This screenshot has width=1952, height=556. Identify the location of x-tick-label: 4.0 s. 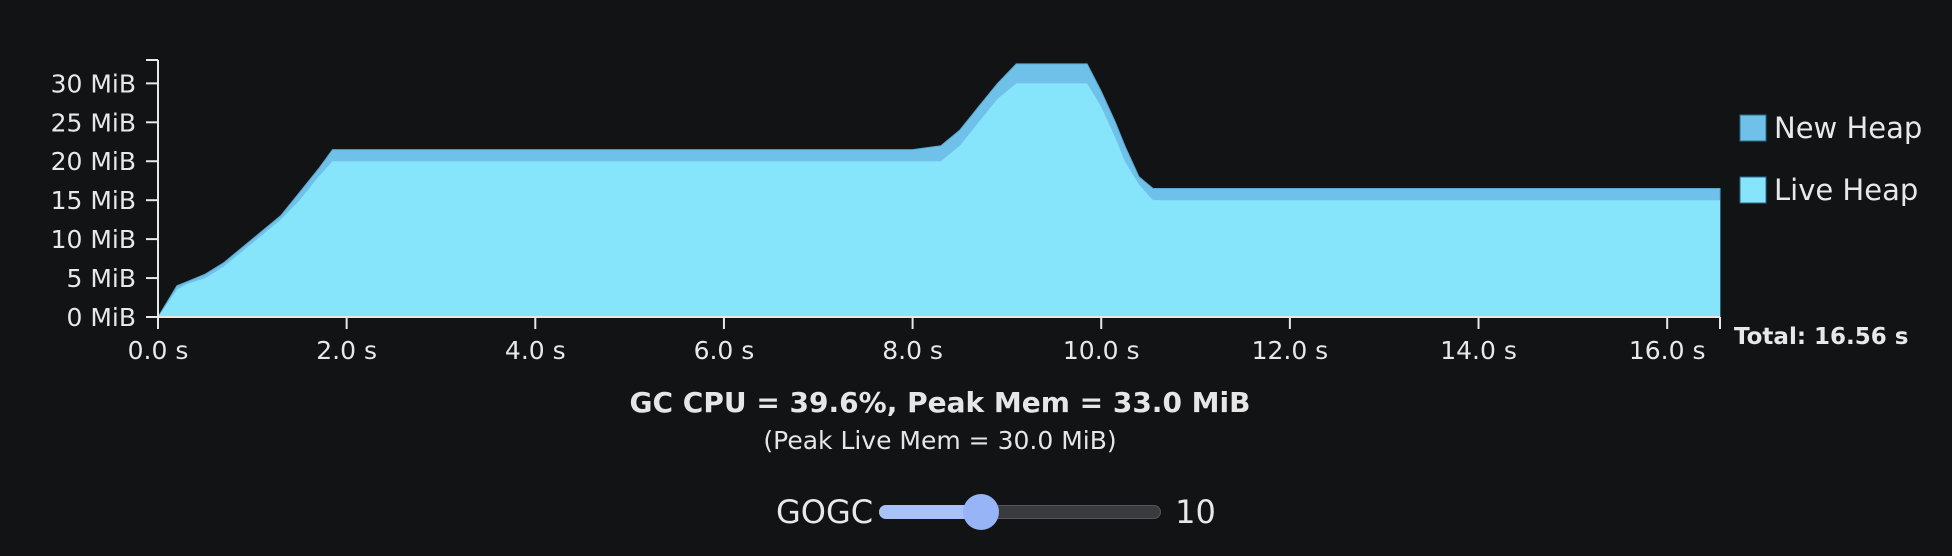
(535, 350).